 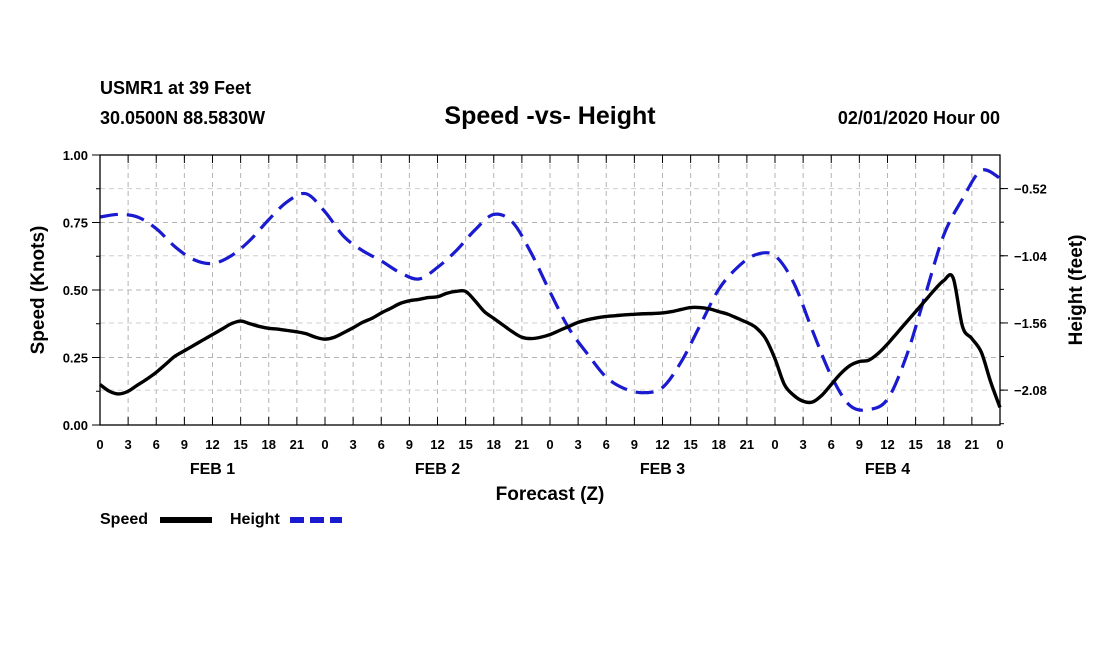 I want to click on legend: Speed Height, so click(x=221, y=519).